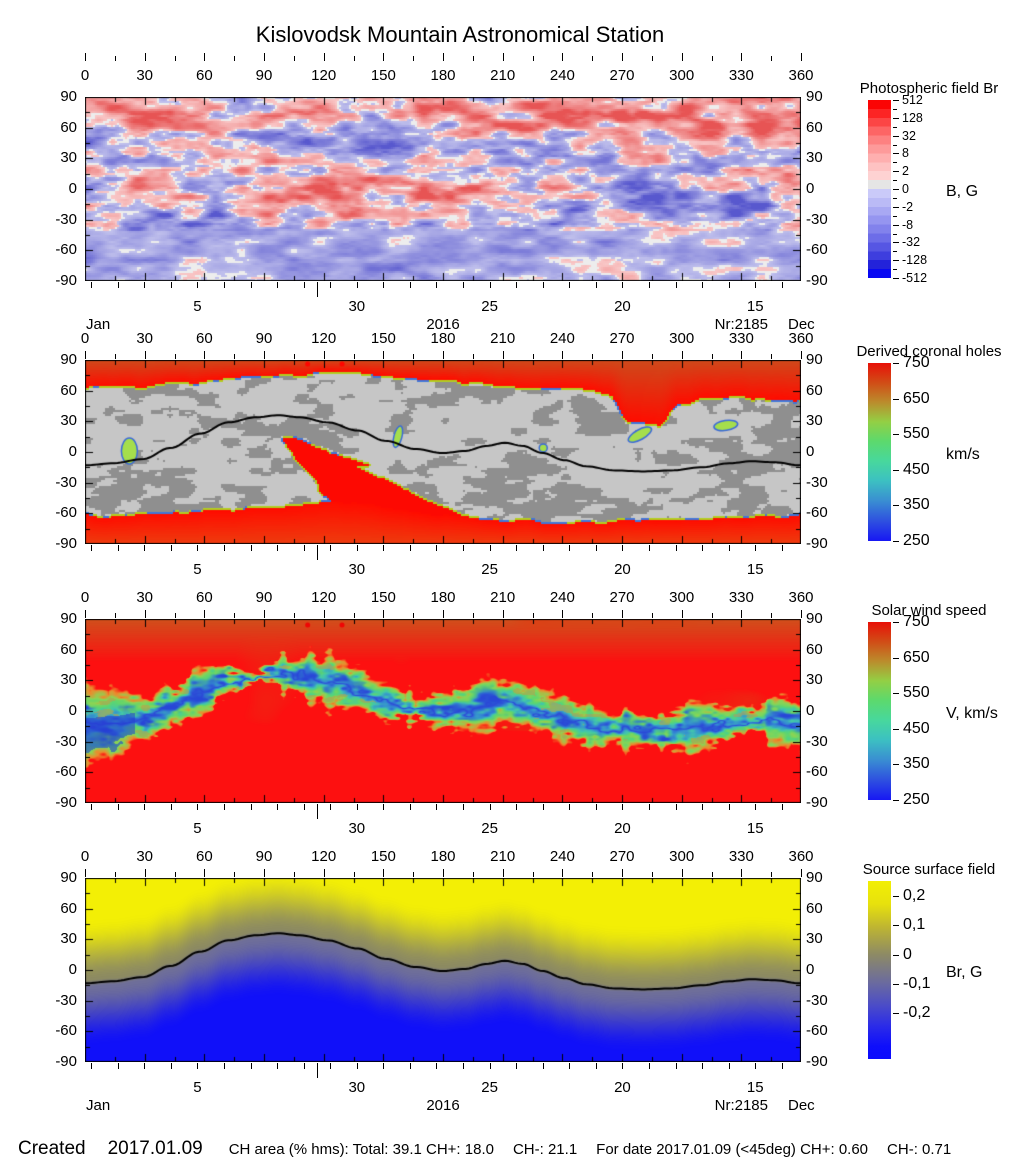 The image size is (1020, 1172). What do you see at coordinates (357, 828) in the screenshot?
I see `date-tick-label: 30` at bounding box center [357, 828].